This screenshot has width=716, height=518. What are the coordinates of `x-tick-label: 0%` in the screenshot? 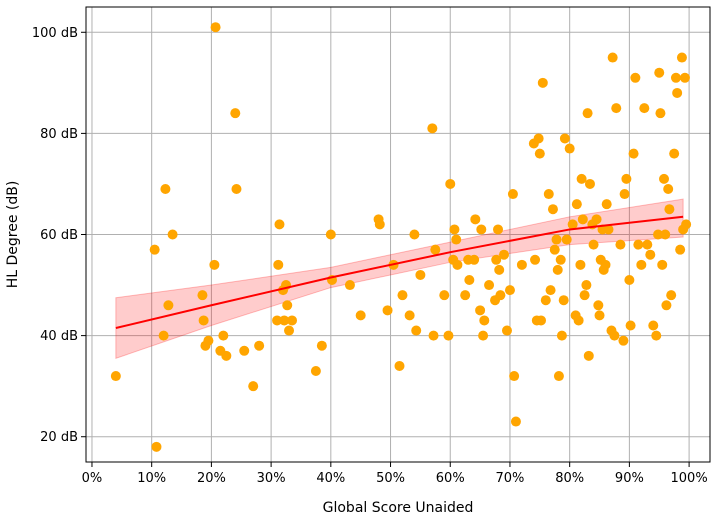 It's located at (92, 478).